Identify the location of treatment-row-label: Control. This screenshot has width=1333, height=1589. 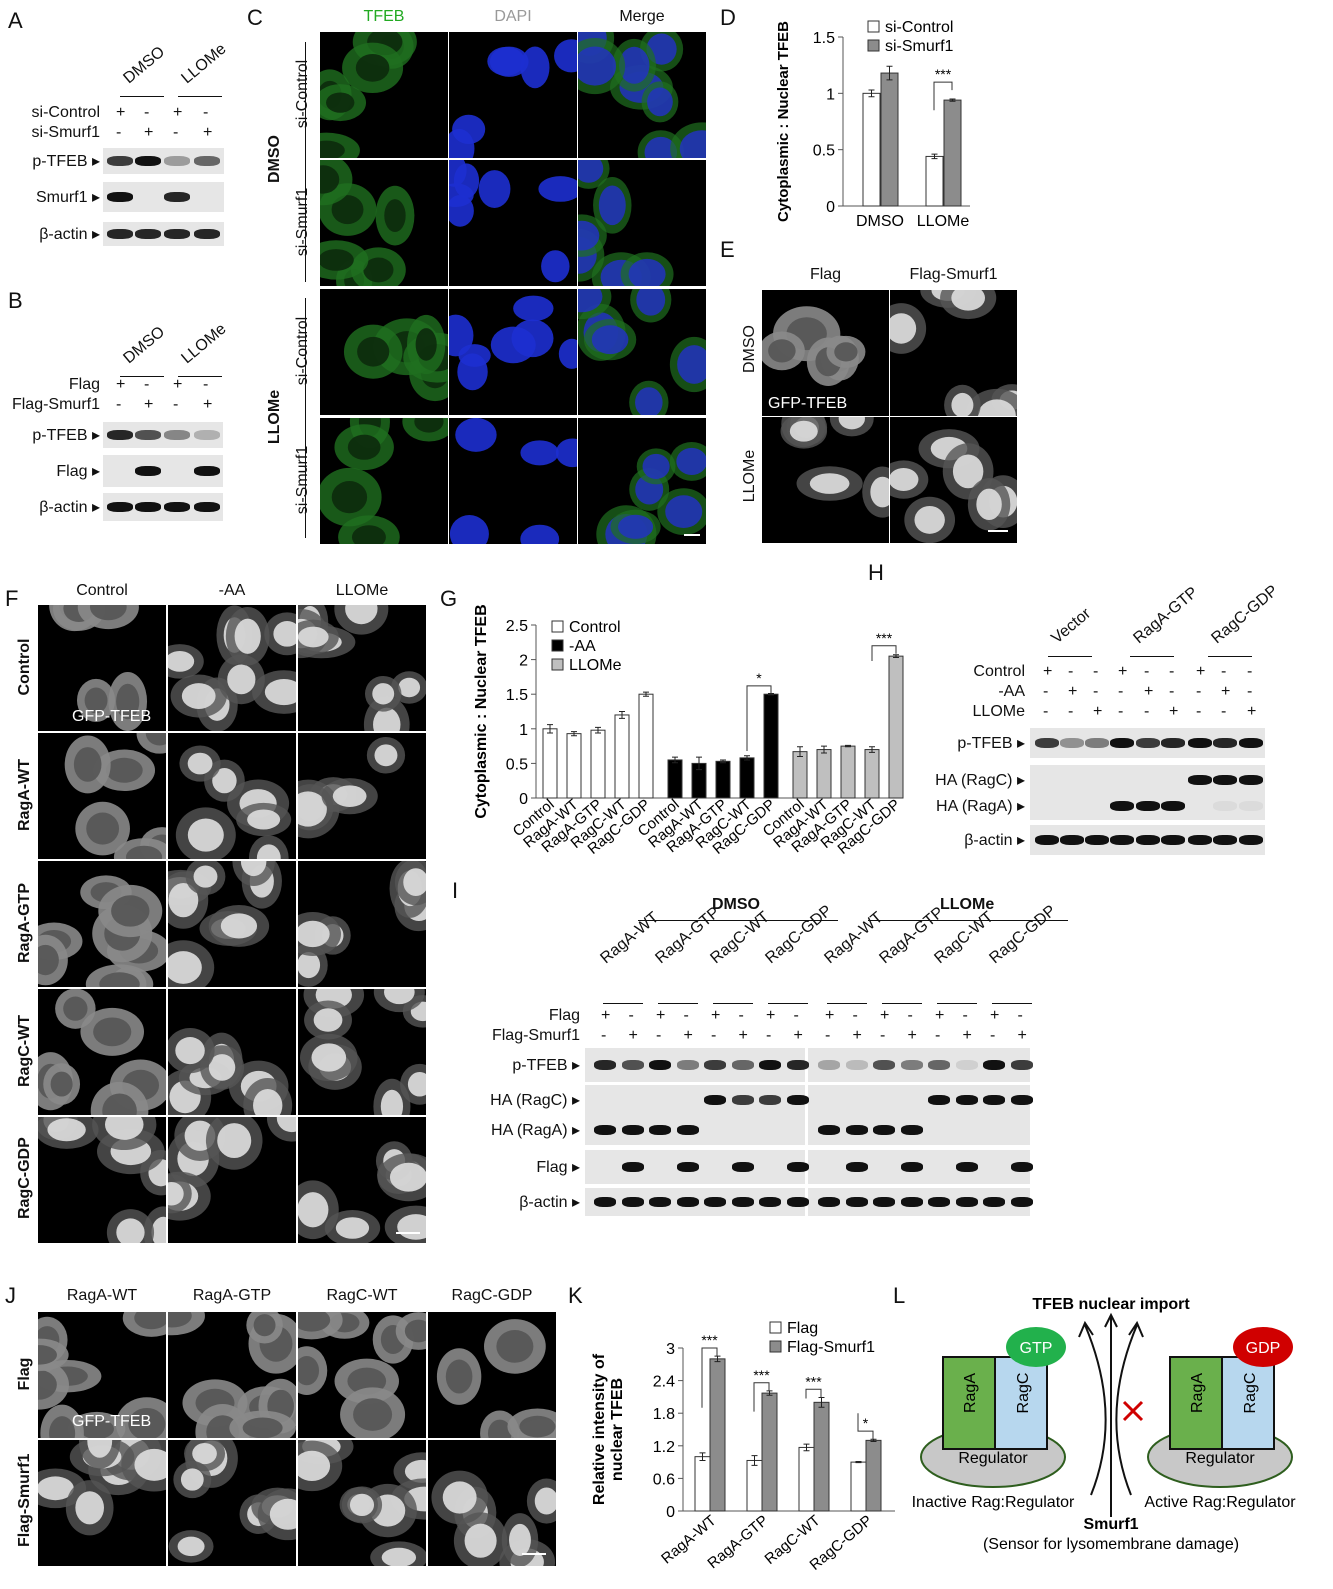
(999, 671).